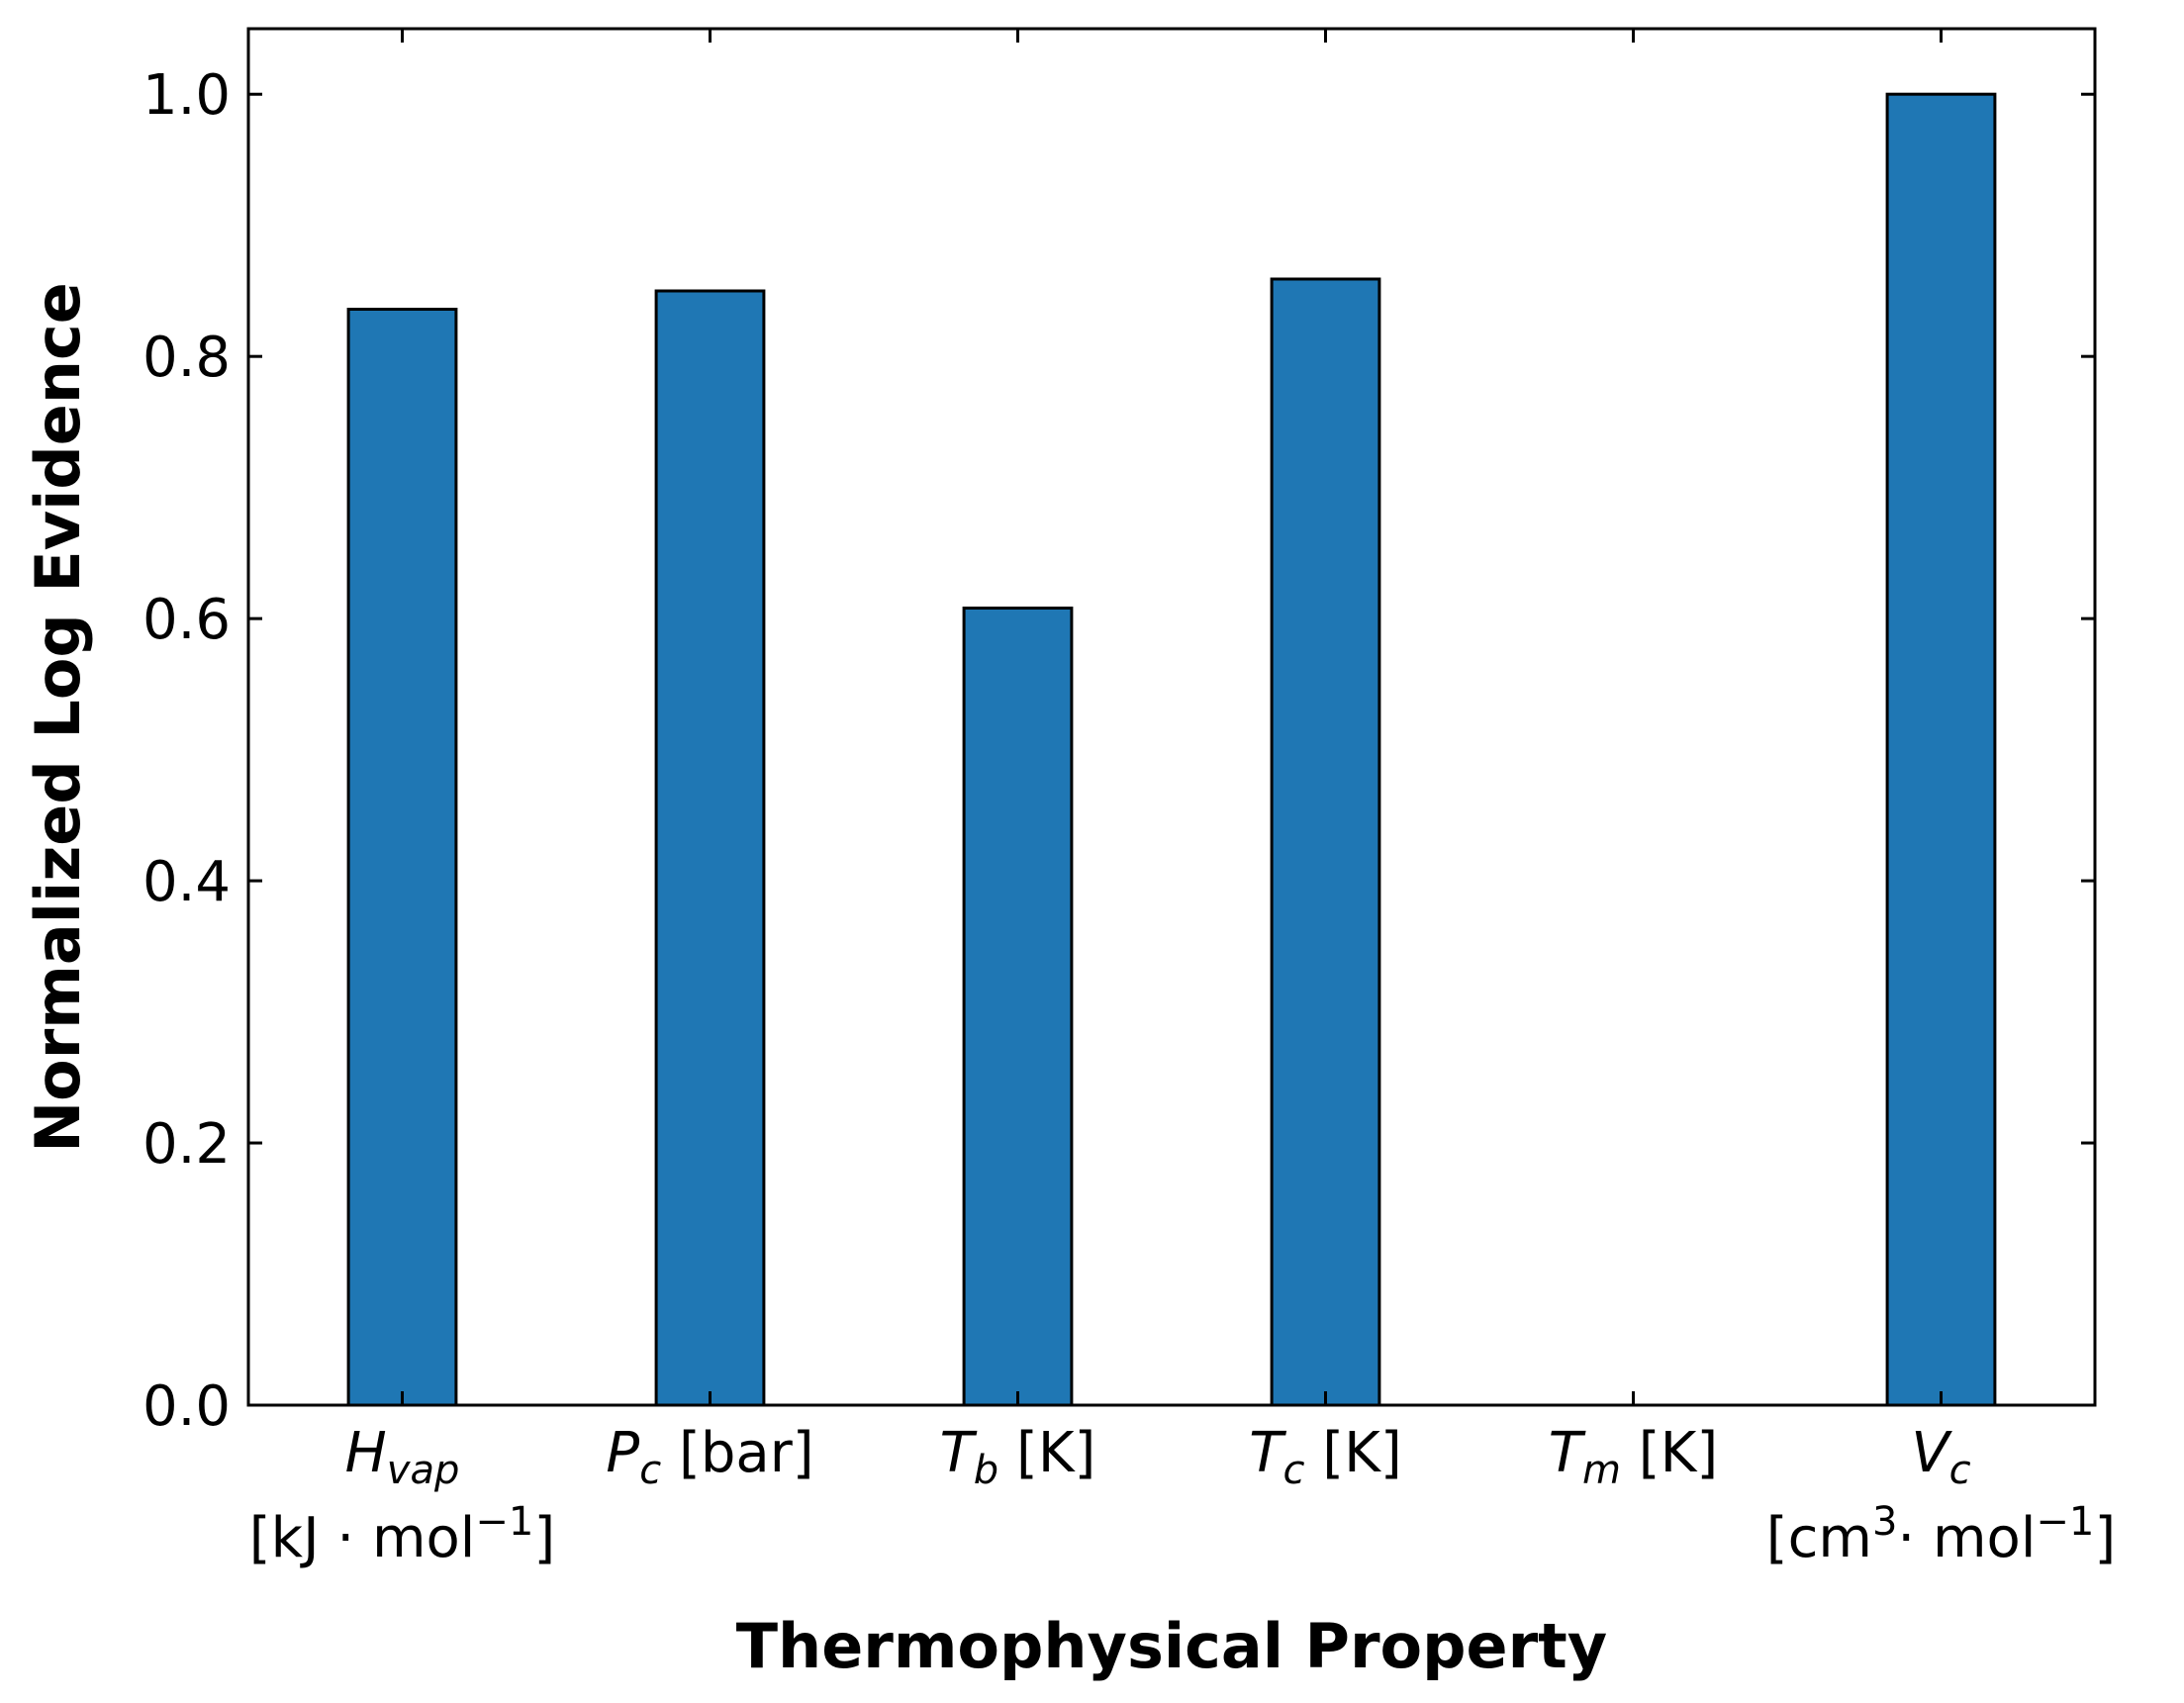 This screenshot has height=1703, width=2184. Describe the element at coordinates (709, 1457) in the screenshot. I see `x-tick-label-1: Pc [bar]` at that location.